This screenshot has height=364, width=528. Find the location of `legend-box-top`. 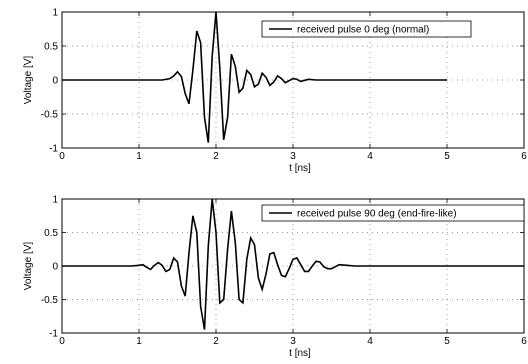

legend-box-top is located at coordinates (366, 29).